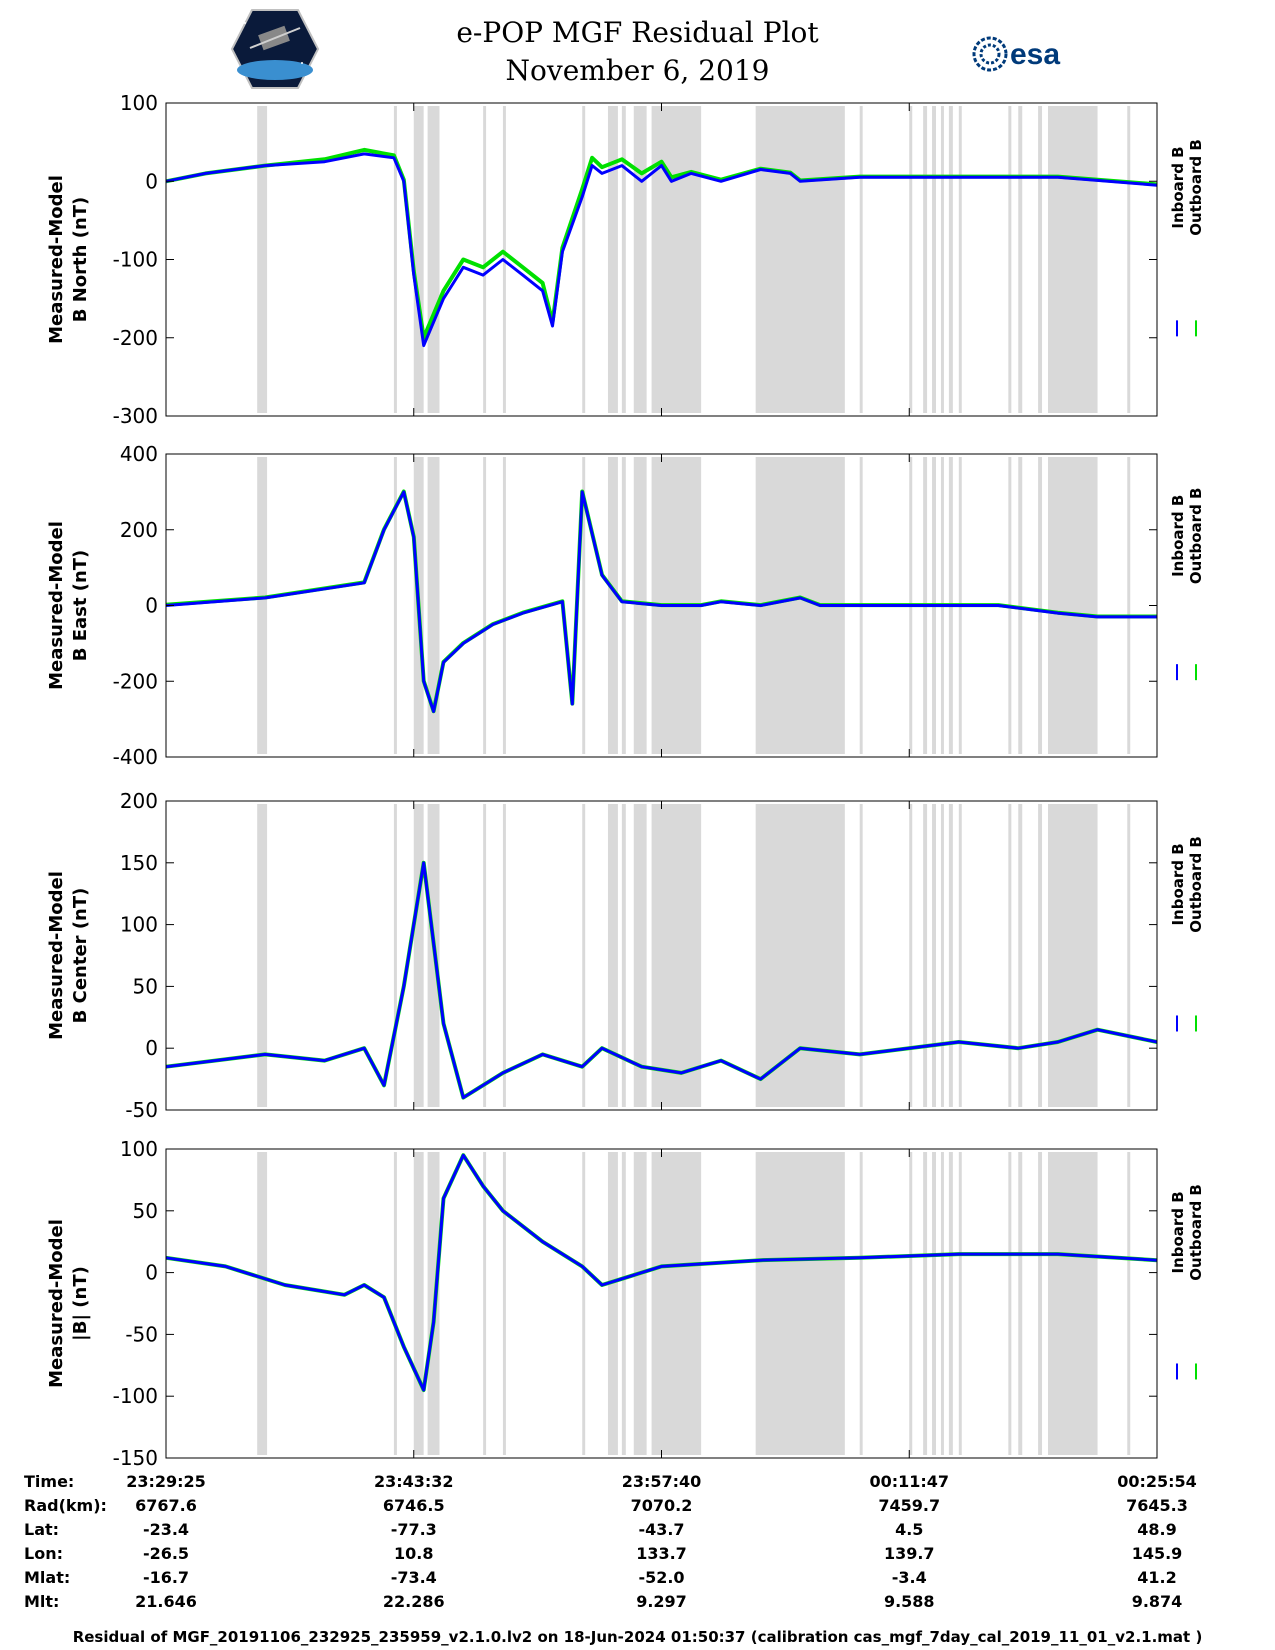 The width and height of the screenshot is (1275, 1650). What do you see at coordinates (661, 1505) in the screenshot?
I see `ephemeris-value: 7070.2` at bounding box center [661, 1505].